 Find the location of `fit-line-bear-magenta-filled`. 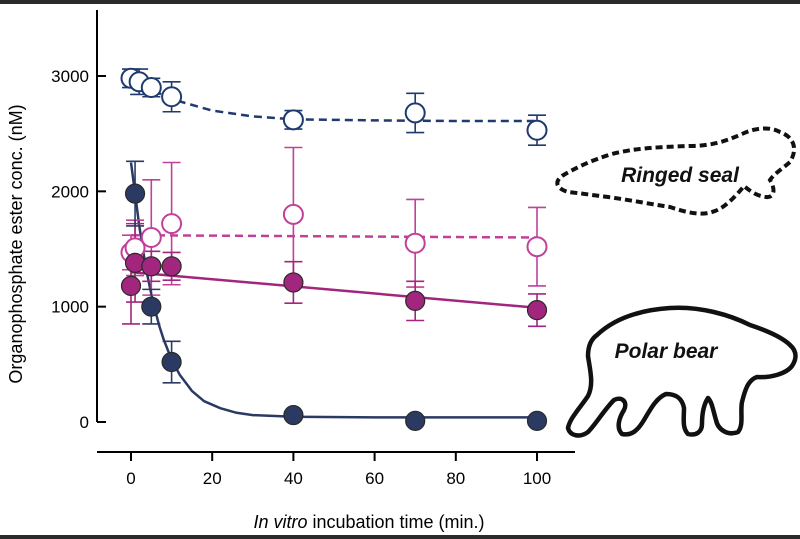

fit-line-bear-magenta-filled is located at coordinates (334, 290).